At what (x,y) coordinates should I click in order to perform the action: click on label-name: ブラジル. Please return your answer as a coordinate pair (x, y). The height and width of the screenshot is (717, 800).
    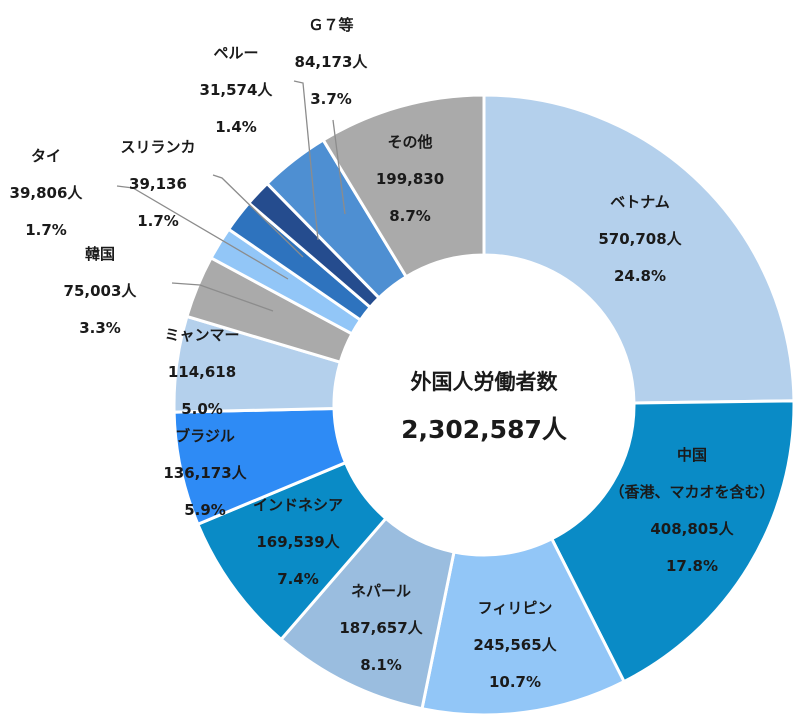
    Looking at the image, I should click on (205, 436).